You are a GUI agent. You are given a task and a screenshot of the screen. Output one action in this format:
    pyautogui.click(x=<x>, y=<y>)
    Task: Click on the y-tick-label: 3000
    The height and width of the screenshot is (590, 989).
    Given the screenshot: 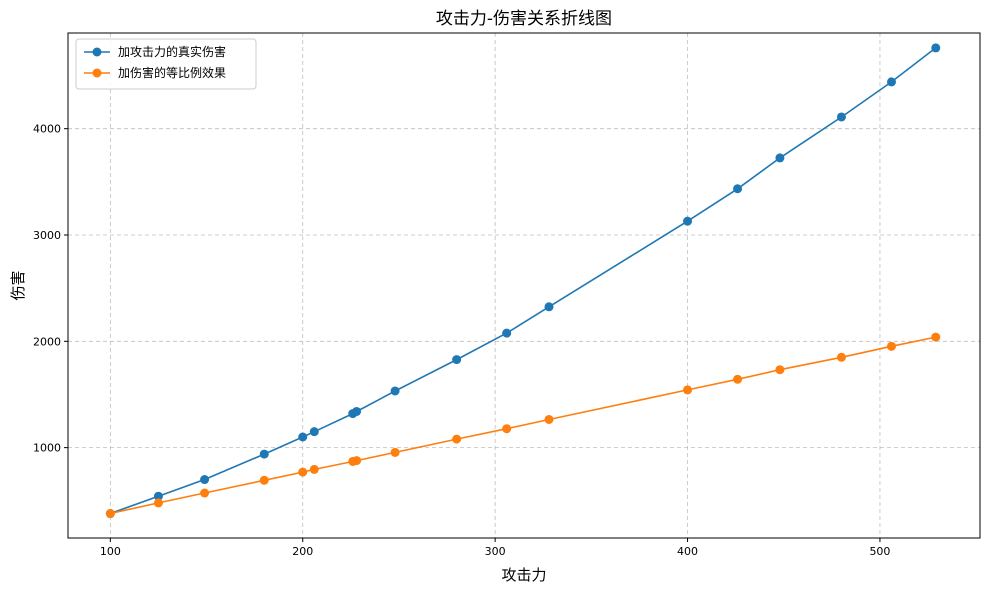 What is the action you would take?
    pyautogui.click(x=47, y=235)
    